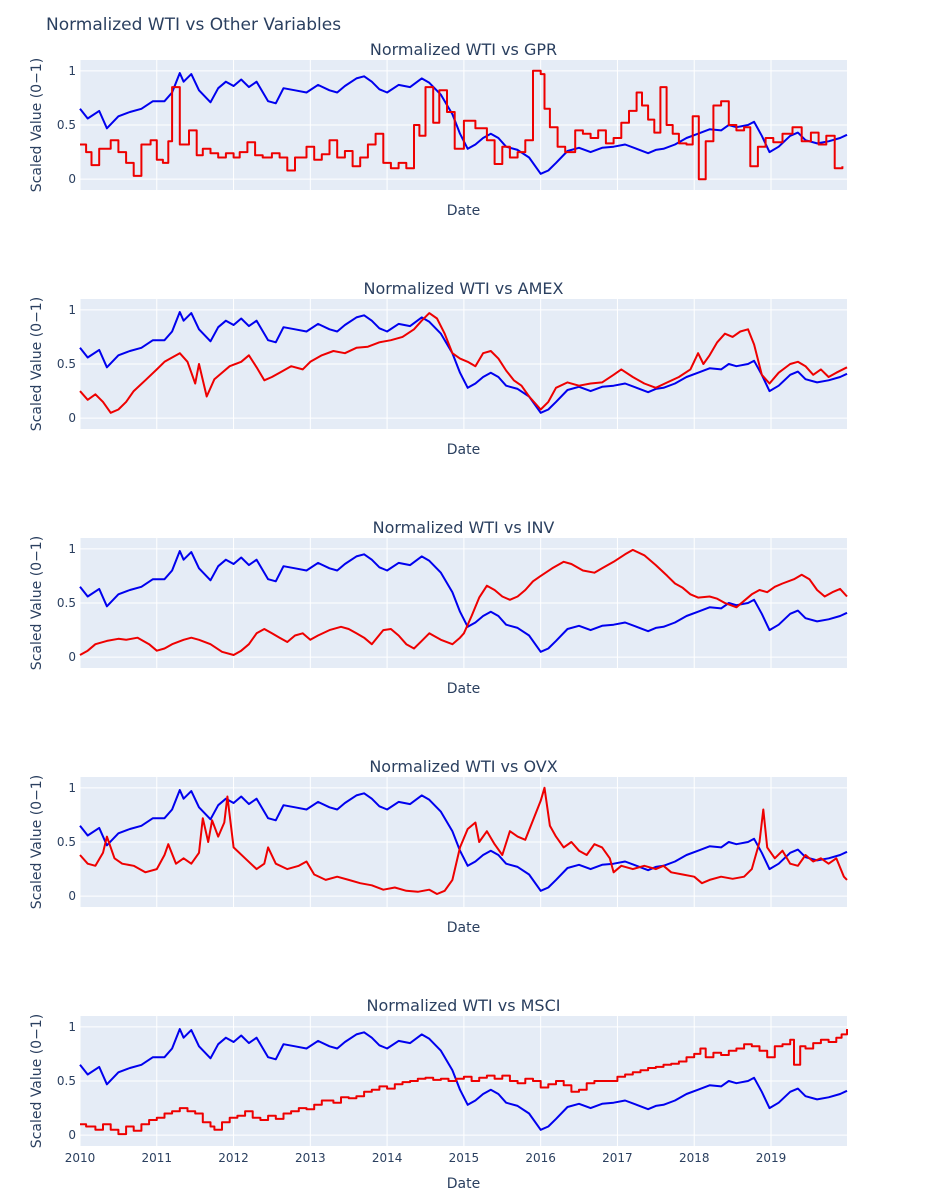 The height and width of the screenshot is (1200, 927). Describe the element at coordinates (193, 25) in the screenshot. I see `figure-title: Normalized WTI vs Other Variables` at that location.